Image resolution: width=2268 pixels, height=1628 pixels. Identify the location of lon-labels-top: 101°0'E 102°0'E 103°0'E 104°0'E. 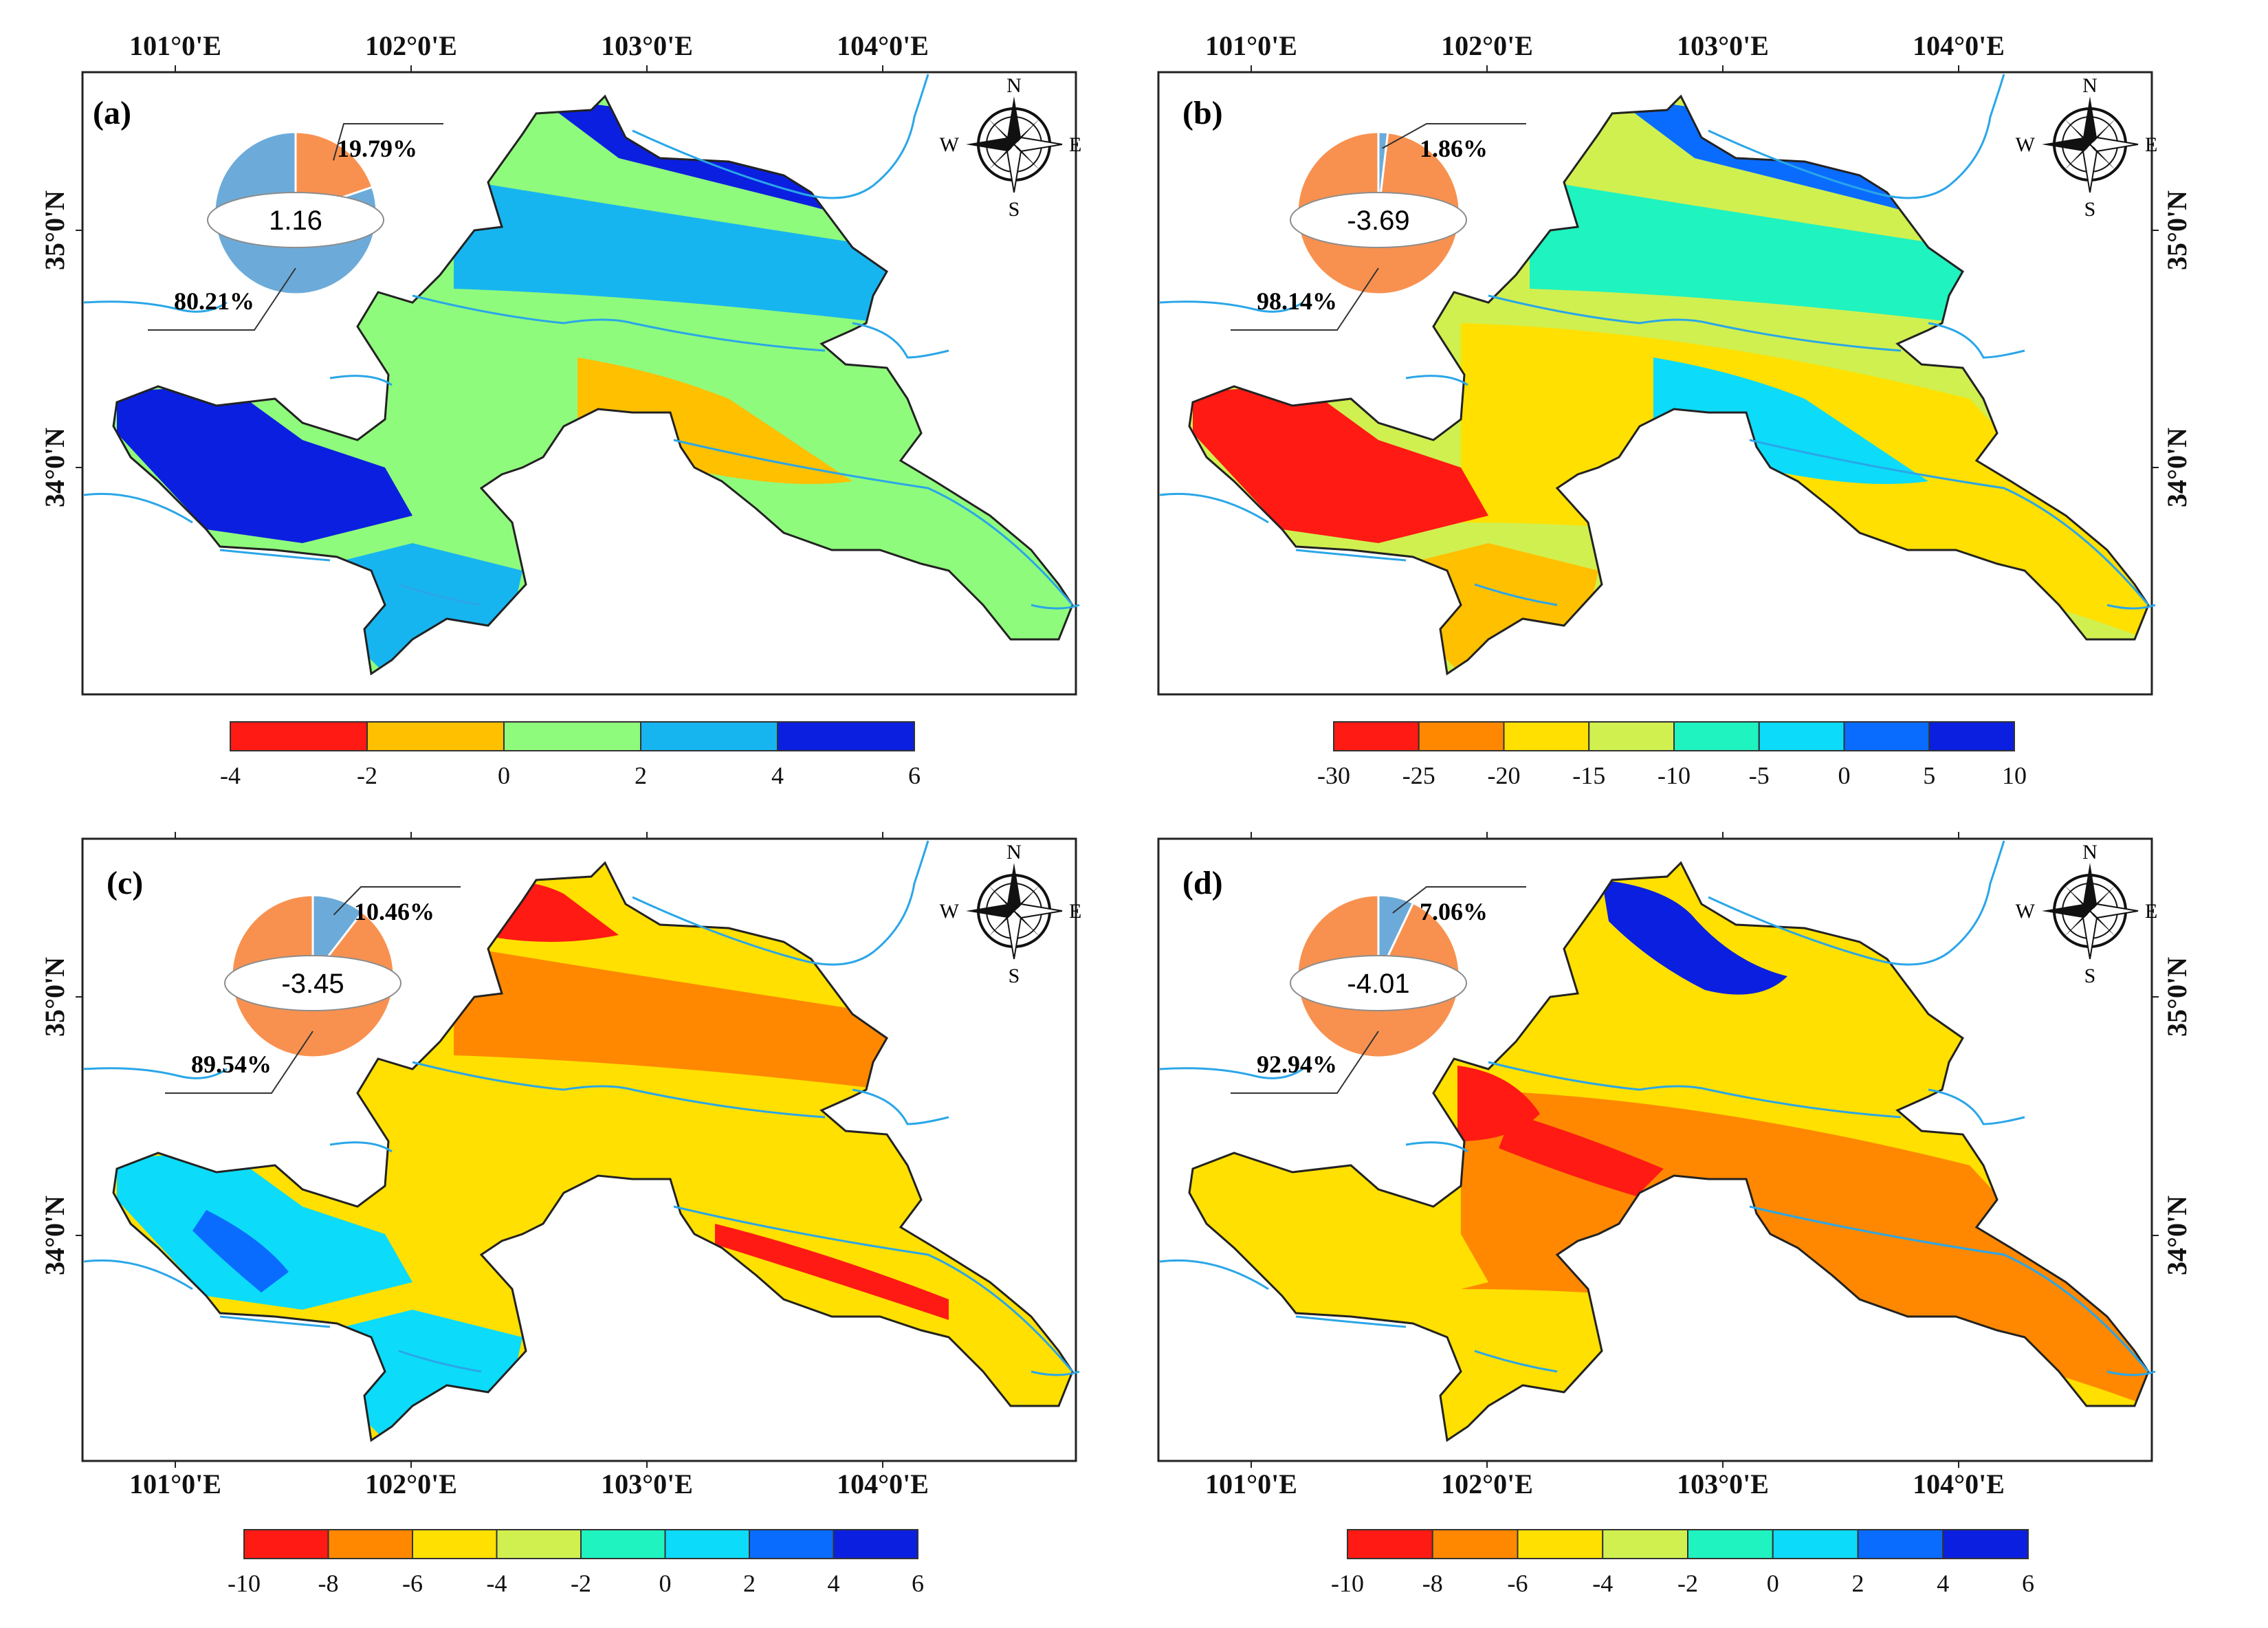
(529, 51).